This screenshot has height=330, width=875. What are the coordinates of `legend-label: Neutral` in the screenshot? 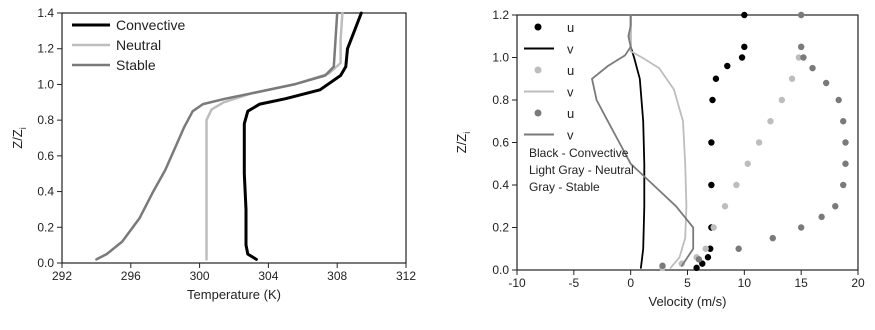 It's located at (138, 45).